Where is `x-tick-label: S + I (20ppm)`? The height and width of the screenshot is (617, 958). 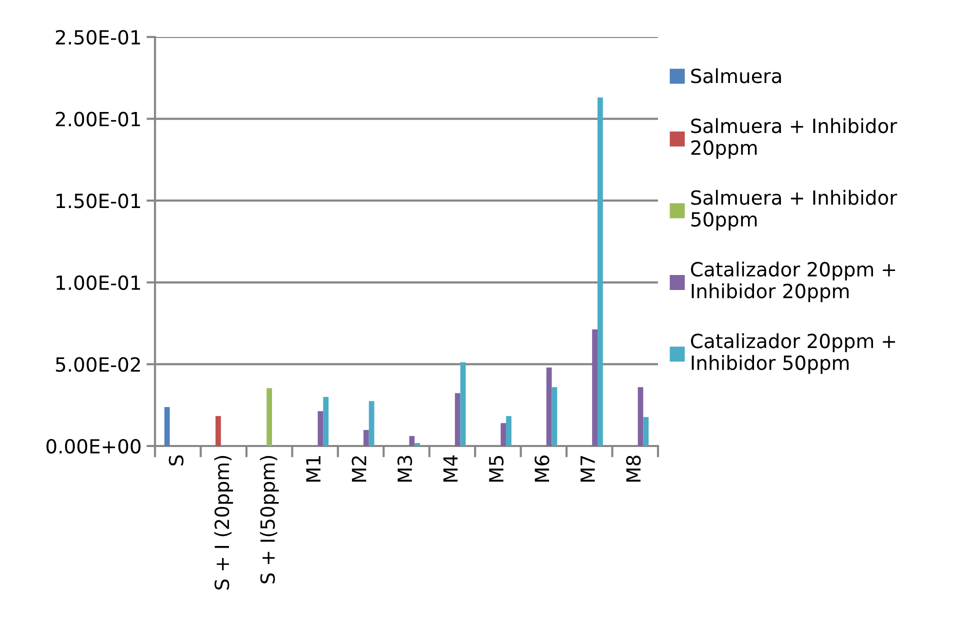 x-tick-label: S + I (20ppm) is located at coordinates (223, 523).